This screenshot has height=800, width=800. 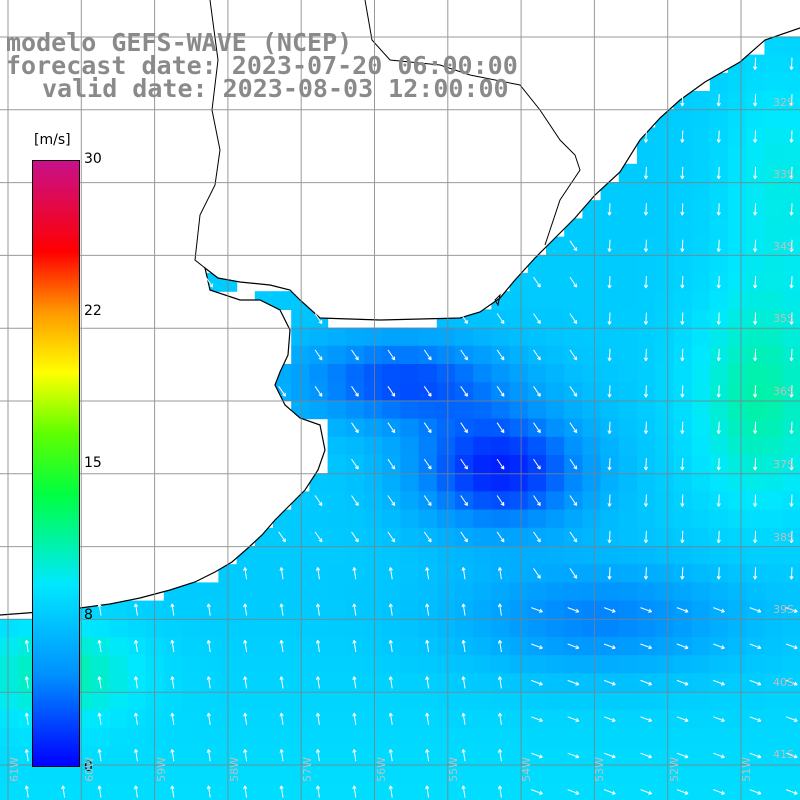 I want to click on colorbar, so click(x=56, y=463).